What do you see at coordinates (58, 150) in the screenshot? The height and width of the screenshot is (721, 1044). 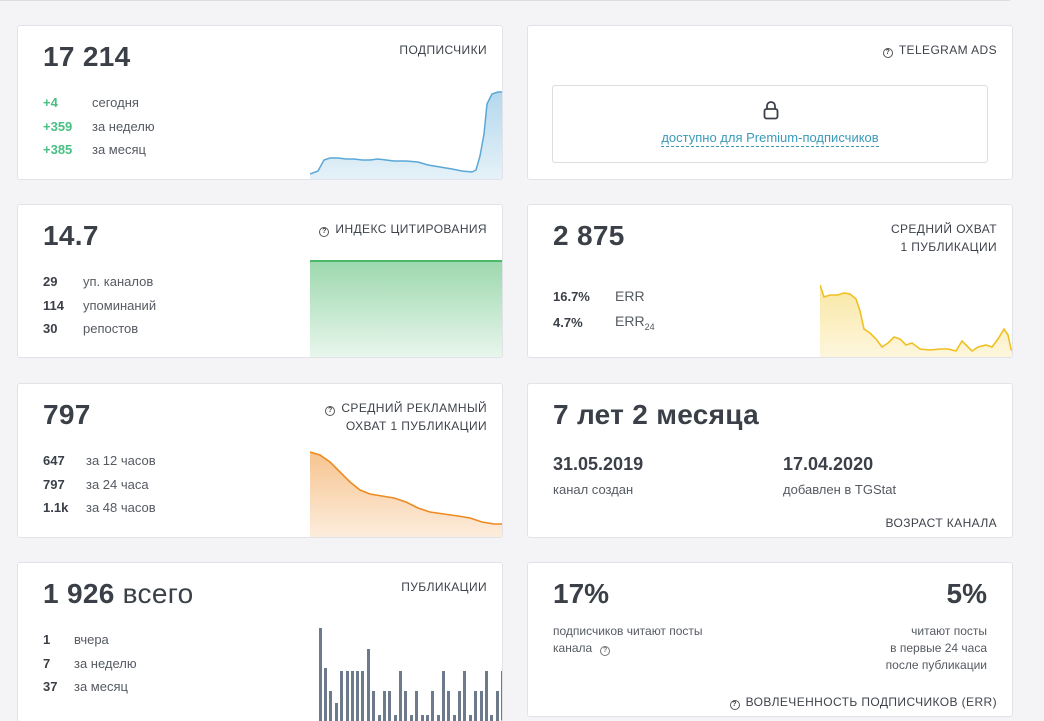 I see `stat-value: +385` at bounding box center [58, 150].